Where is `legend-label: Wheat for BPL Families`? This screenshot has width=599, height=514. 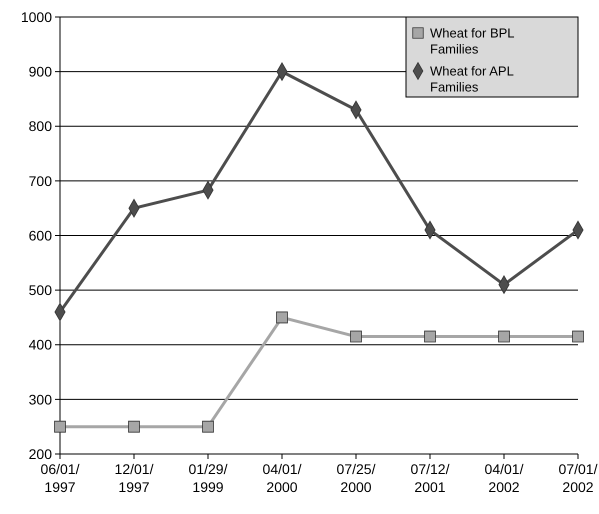 legend-label: Wheat for BPL Families is located at coordinates (472, 41).